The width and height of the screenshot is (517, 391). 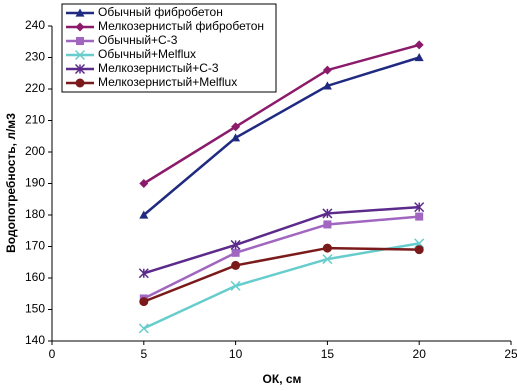 What do you see at coordinates (35, 183) in the screenshot?
I see `y-tick-label: 190` at bounding box center [35, 183].